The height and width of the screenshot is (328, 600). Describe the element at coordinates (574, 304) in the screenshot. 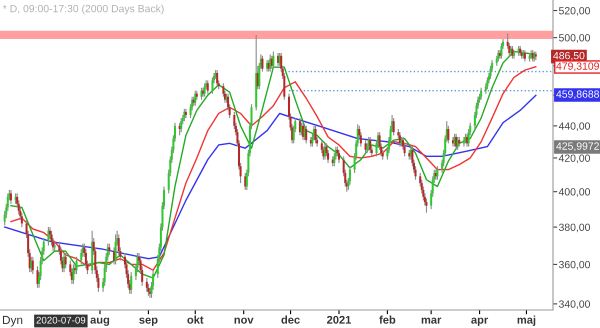

I see `y-tick-label: 340,00` at that location.